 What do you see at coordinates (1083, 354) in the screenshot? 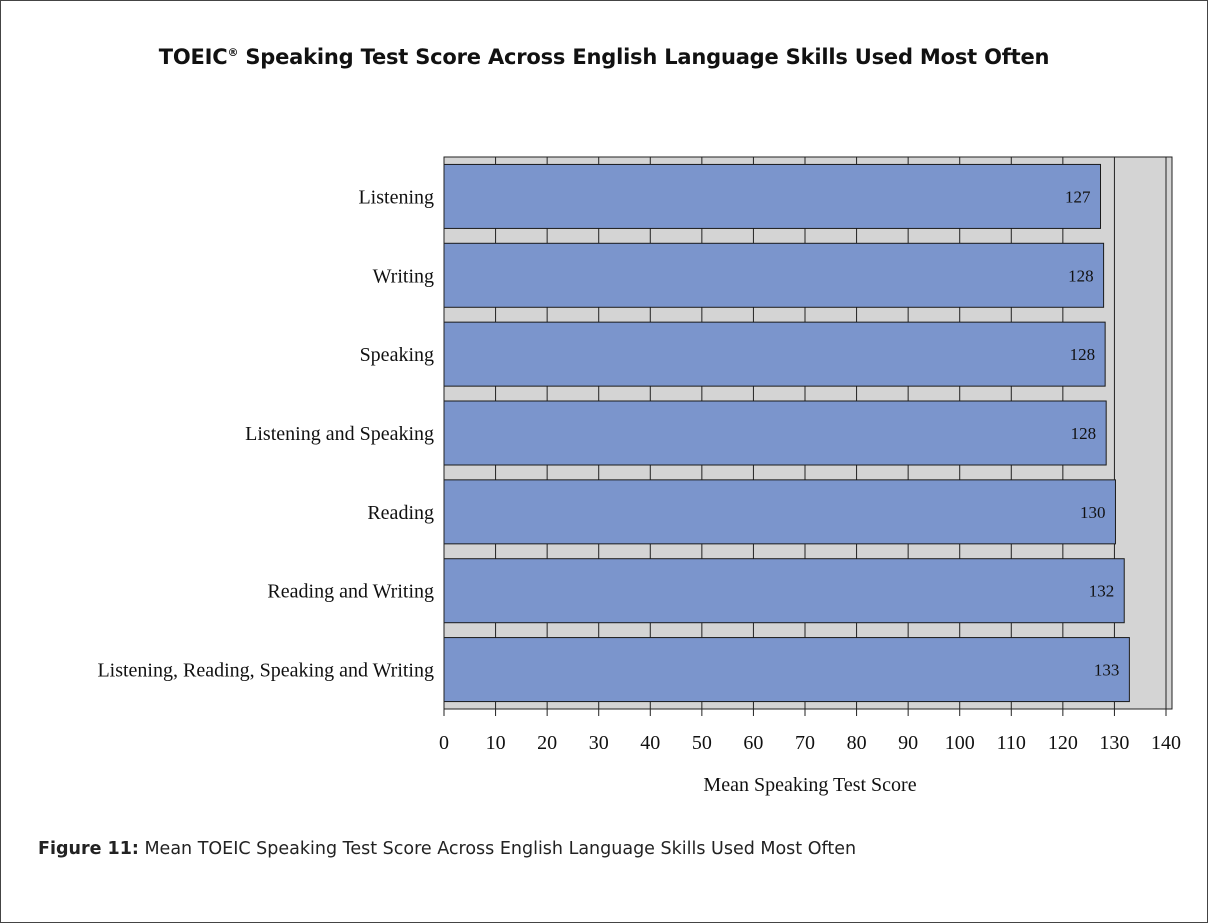
I see `value-label-2: 128` at bounding box center [1083, 354].